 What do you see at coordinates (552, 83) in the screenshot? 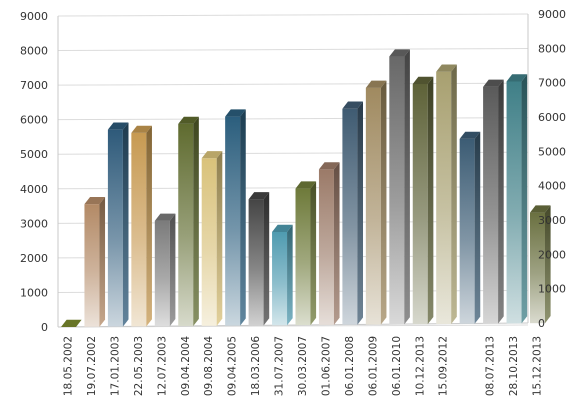
I see `y-tick-label-right: 7000` at bounding box center [552, 83].